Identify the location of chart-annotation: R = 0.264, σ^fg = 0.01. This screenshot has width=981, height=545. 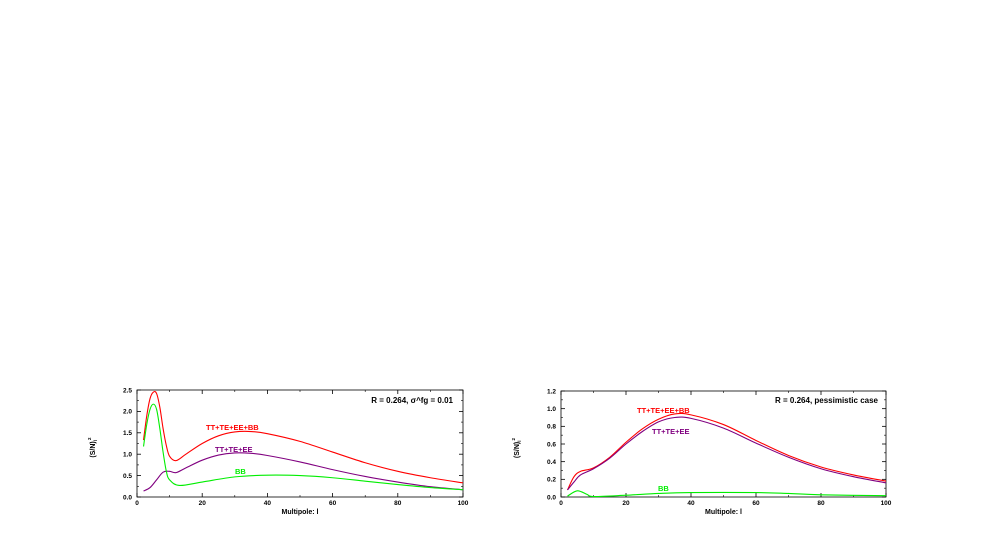
(412, 400).